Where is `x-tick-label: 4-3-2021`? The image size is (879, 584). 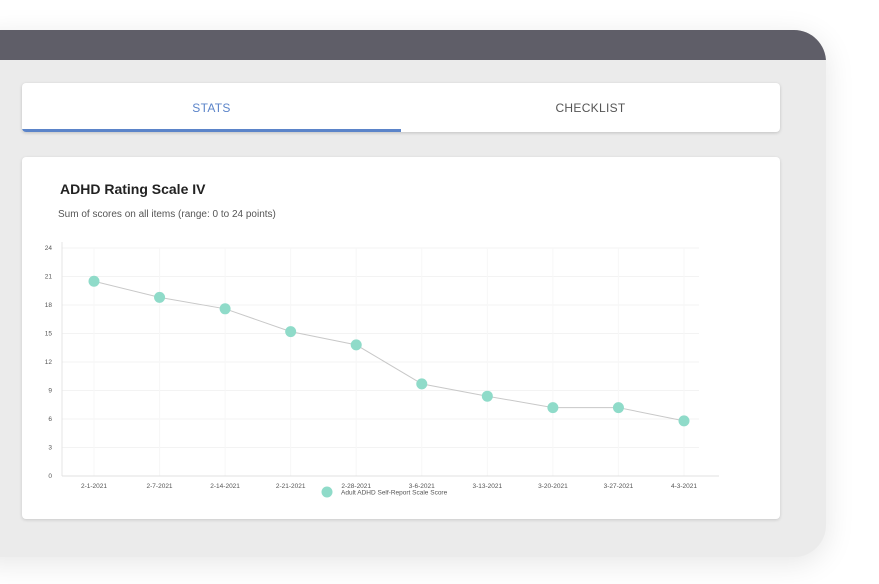 x-tick-label: 4-3-2021 is located at coordinates (684, 486).